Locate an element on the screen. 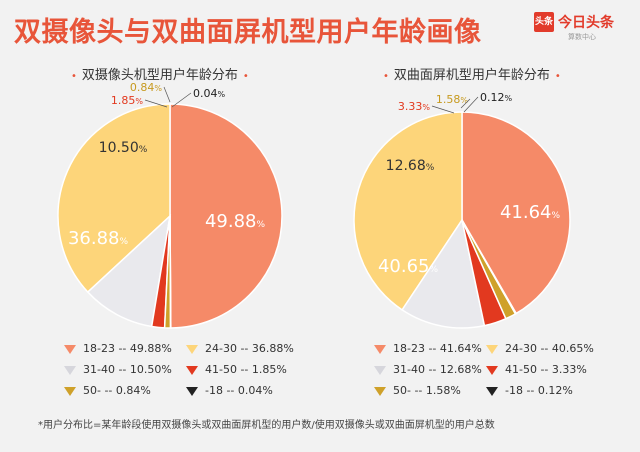  chart-2-title: • 双曲面屏机型用户年龄分布 • is located at coordinates (472, 73).